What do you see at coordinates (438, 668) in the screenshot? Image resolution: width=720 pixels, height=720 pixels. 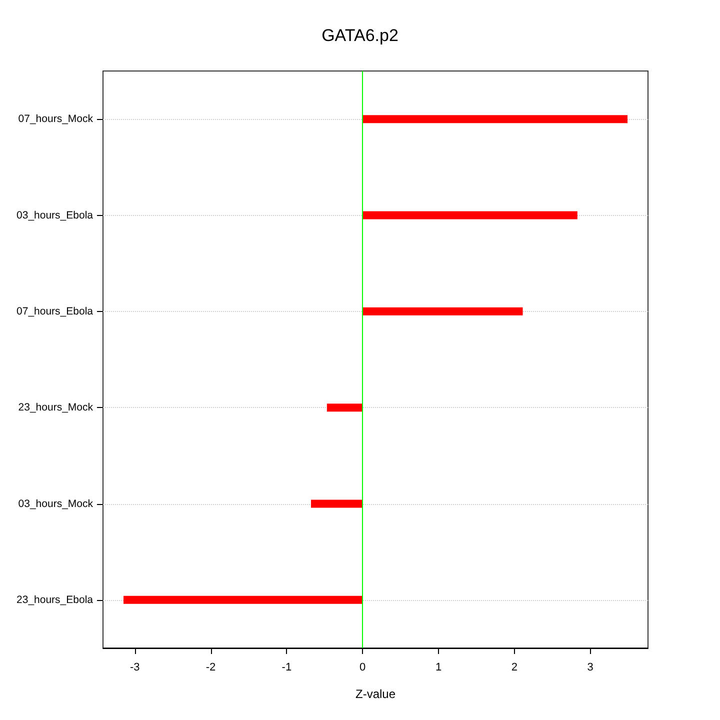 I see `x-tick-label: 1` at bounding box center [438, 668].